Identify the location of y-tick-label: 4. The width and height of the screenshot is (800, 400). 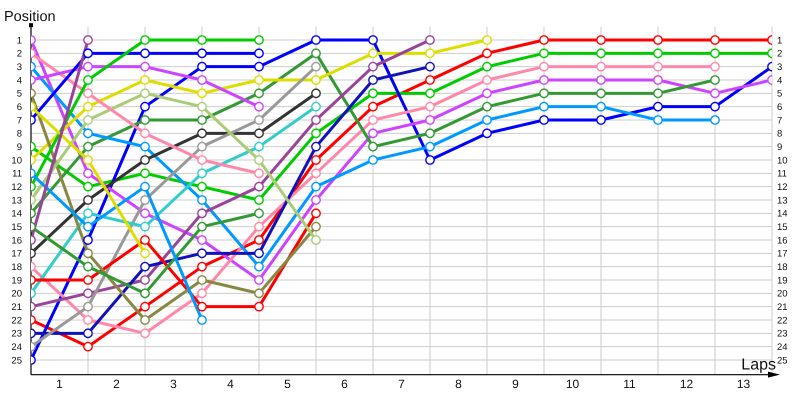
(19, 80).